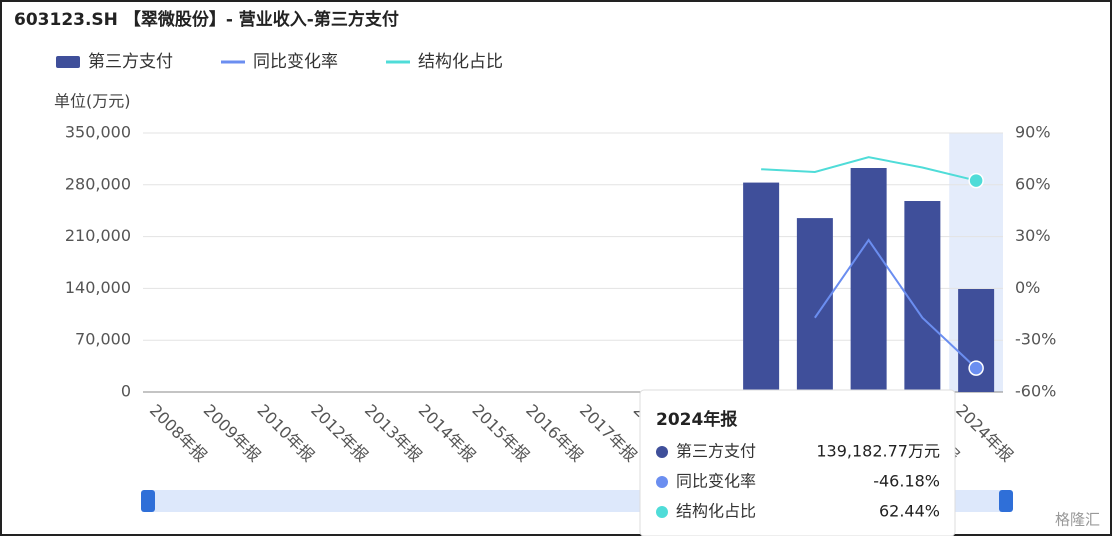 Image resolution: width=1112 pixels, height=536 pixels. What do you see at coordinates (1033, 183) in the screenshot?
I see `y2-tick-label: 60%` at bounding box center [1033, 183].